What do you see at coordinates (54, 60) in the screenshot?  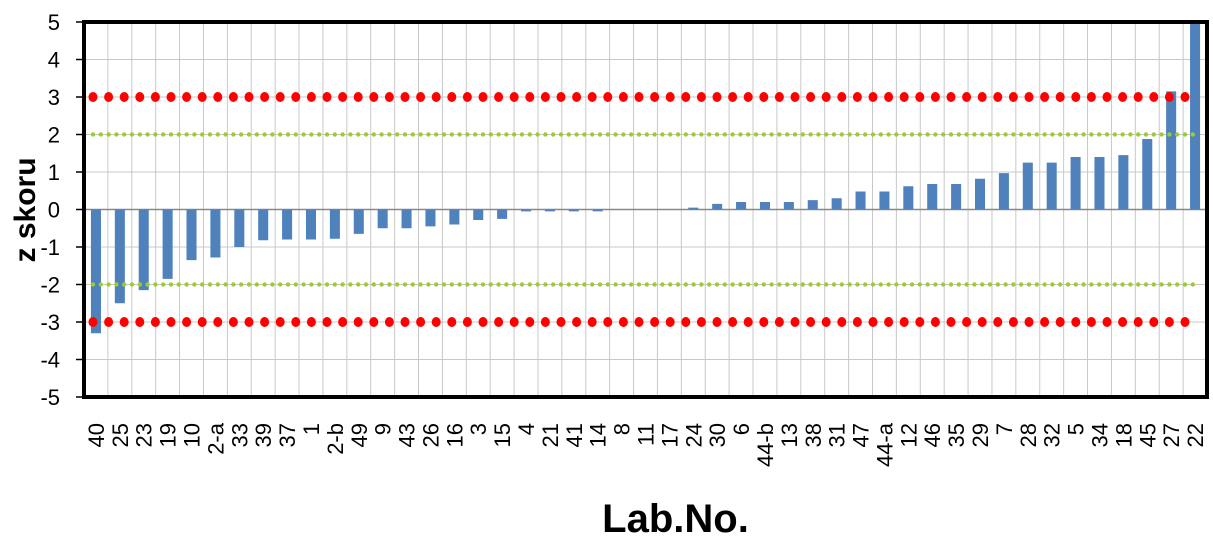 I see `y-tick-label: 4` at bounding box center [54, 60].